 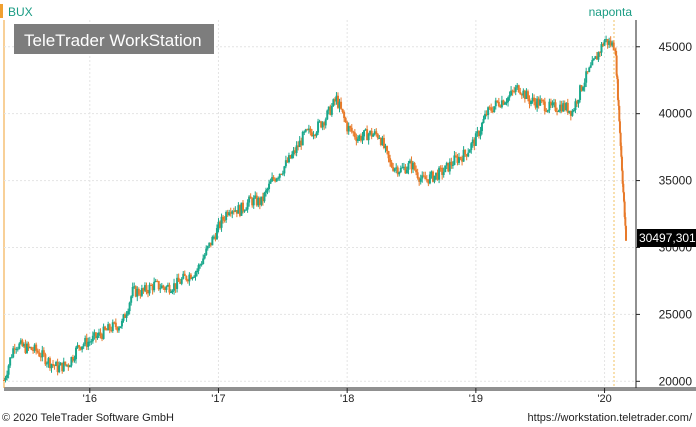 I want to click on y-tick-label: 40000, so click(x=676, y=114).